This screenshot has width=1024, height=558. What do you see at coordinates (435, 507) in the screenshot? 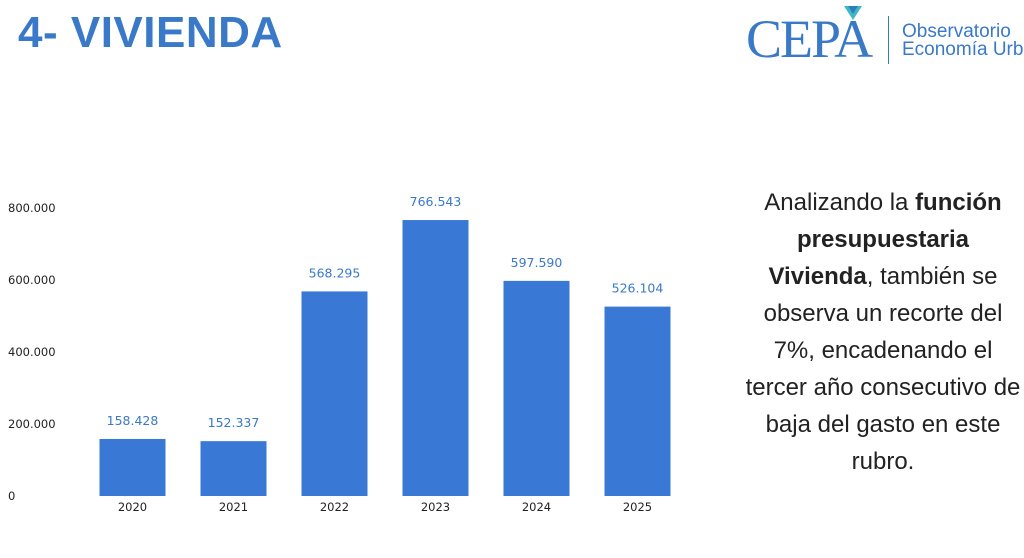
I see `x-tick-label-2023: 2023` at bounding box center [435, 507].